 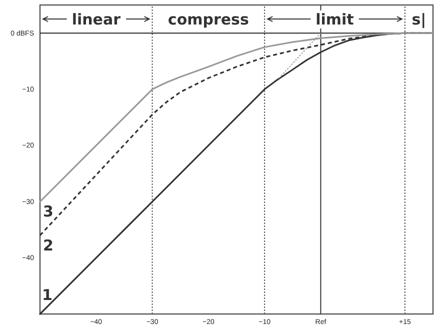 I want to click on annotation: limit, so click(x=335, y=19).